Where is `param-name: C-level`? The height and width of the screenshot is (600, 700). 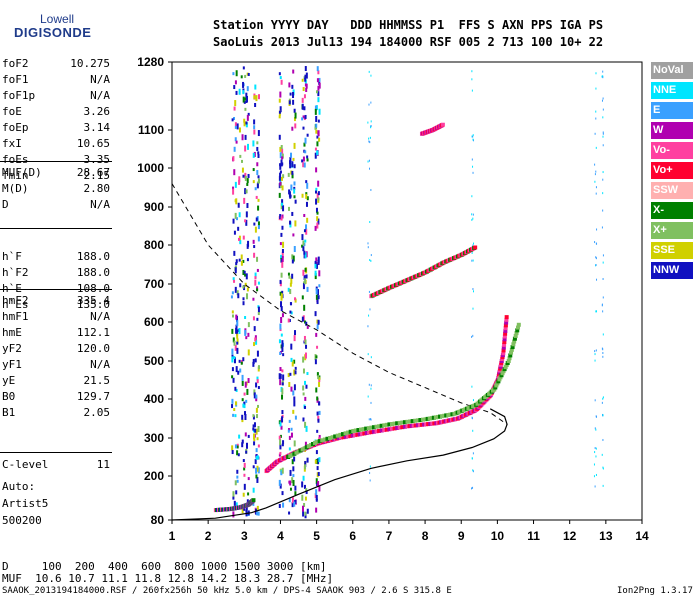
param-name: C-level is located at coordinates (25, 464).